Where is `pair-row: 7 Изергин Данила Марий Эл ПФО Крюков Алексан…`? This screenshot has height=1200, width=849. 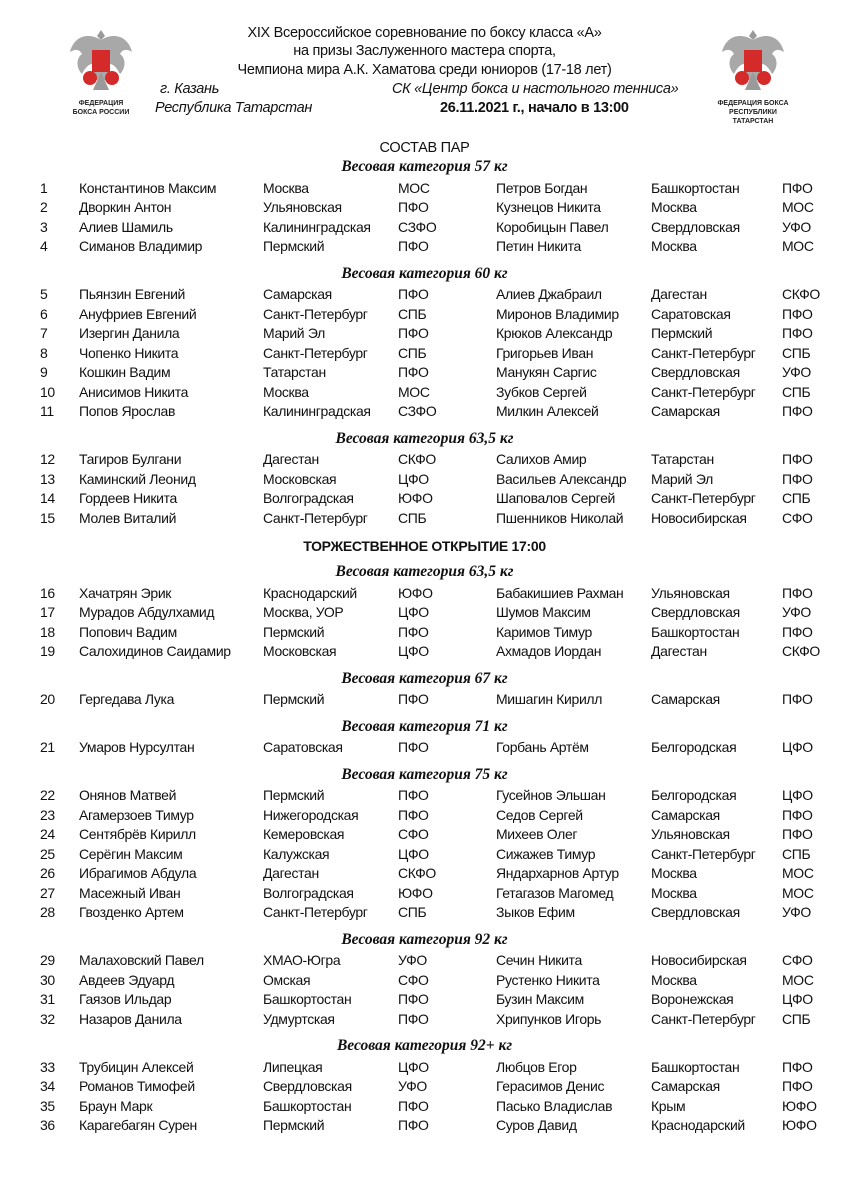
pair-row: 7 Изергин Данила Марий Эл ПФО Крюков Алексан… is located at coordinates (424, 334).